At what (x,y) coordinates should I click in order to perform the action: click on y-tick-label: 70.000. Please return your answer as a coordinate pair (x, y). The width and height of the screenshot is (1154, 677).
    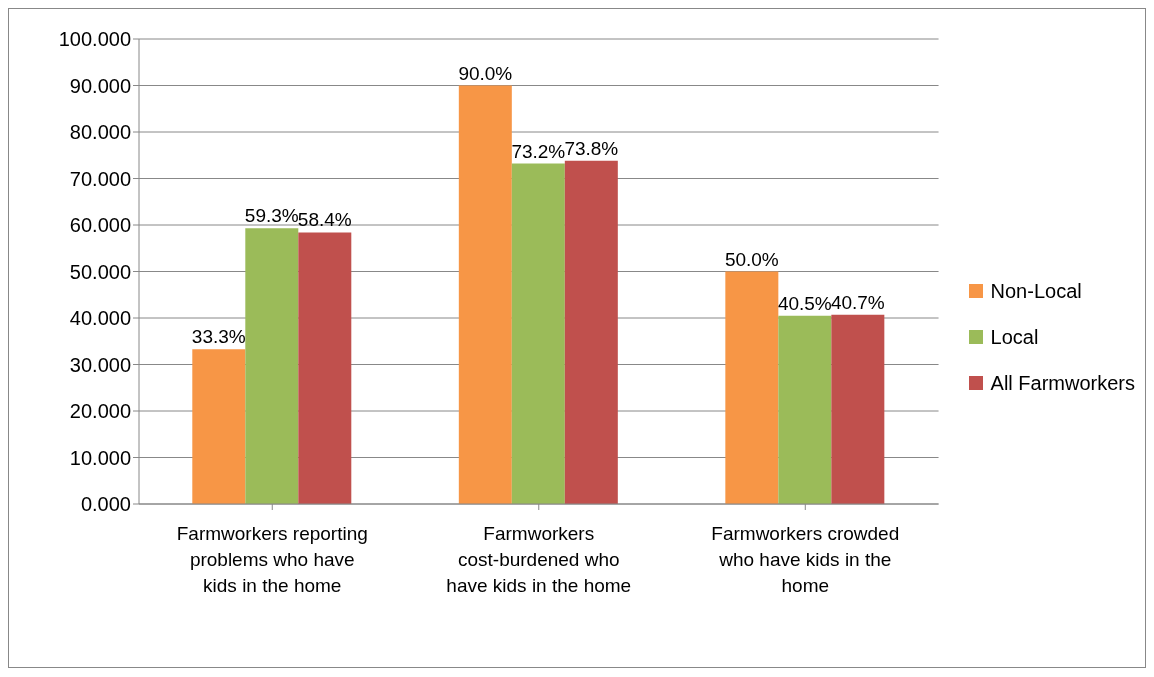
    Looking at the image, I should click on (100, 178).